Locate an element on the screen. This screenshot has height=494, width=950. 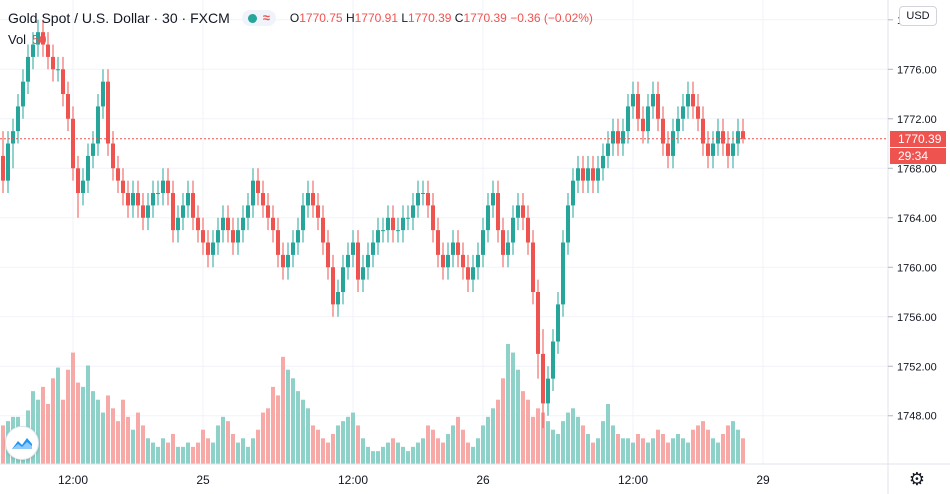
tradingview-logo-icon is located at coordinates (22, 443).